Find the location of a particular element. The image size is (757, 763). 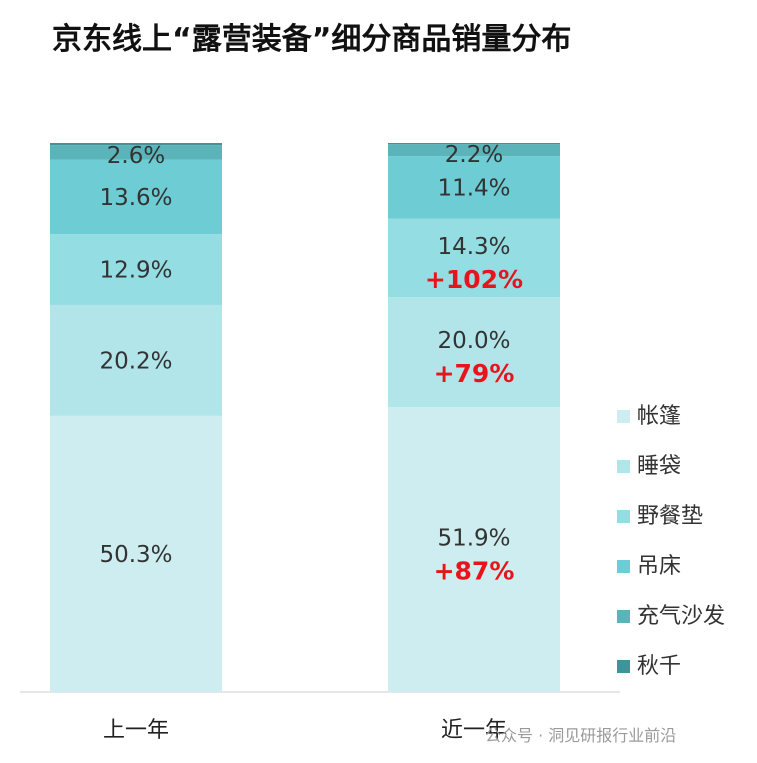

chart-title: 京东线上“露营装备”细分商品销量分布 is located at coordinates (312, 39).